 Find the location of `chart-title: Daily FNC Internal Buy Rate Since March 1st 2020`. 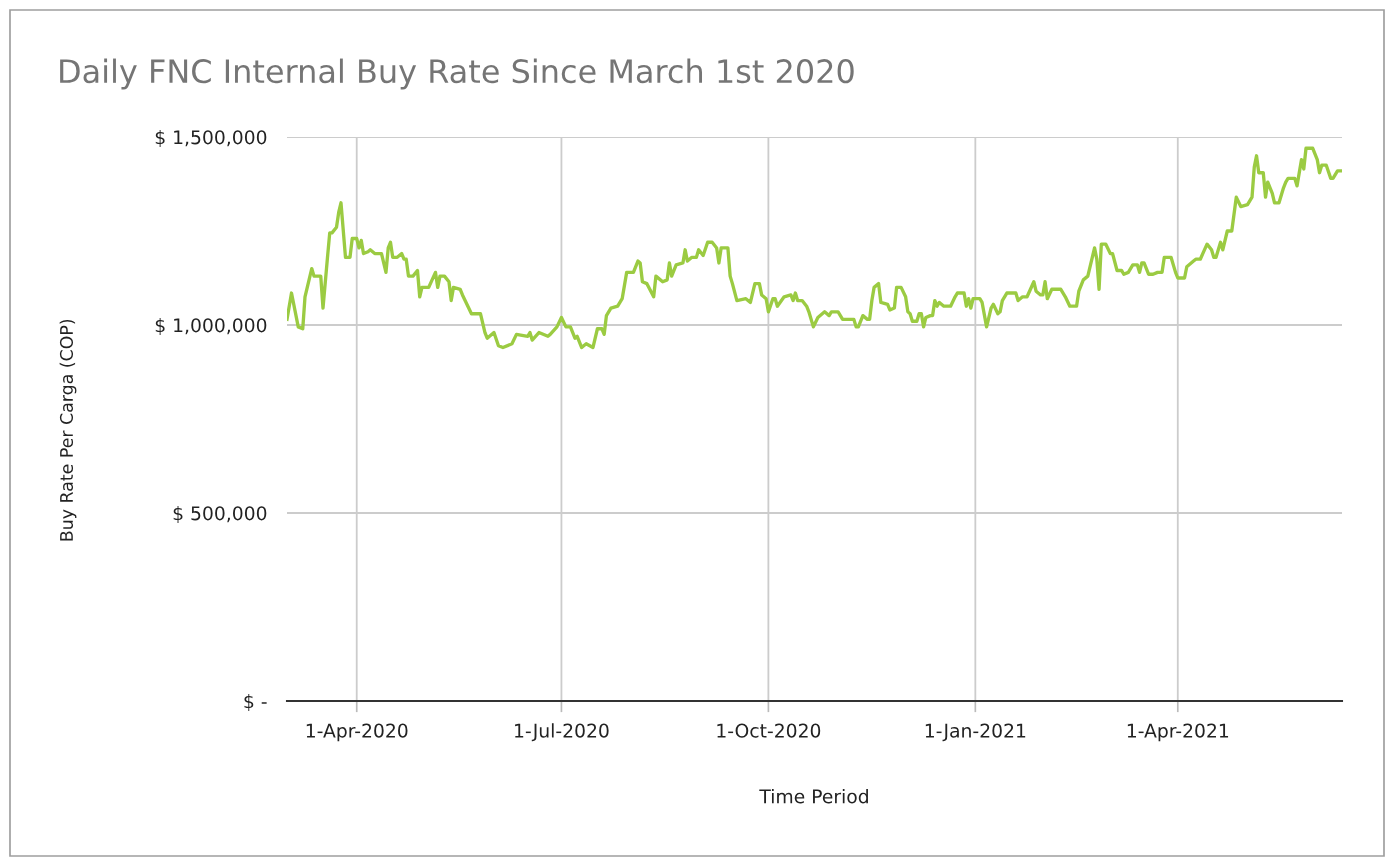

chart-title: Daily FNC Internal Buy Rate Since March 1st 2020 is located at coordinates (457, 74).